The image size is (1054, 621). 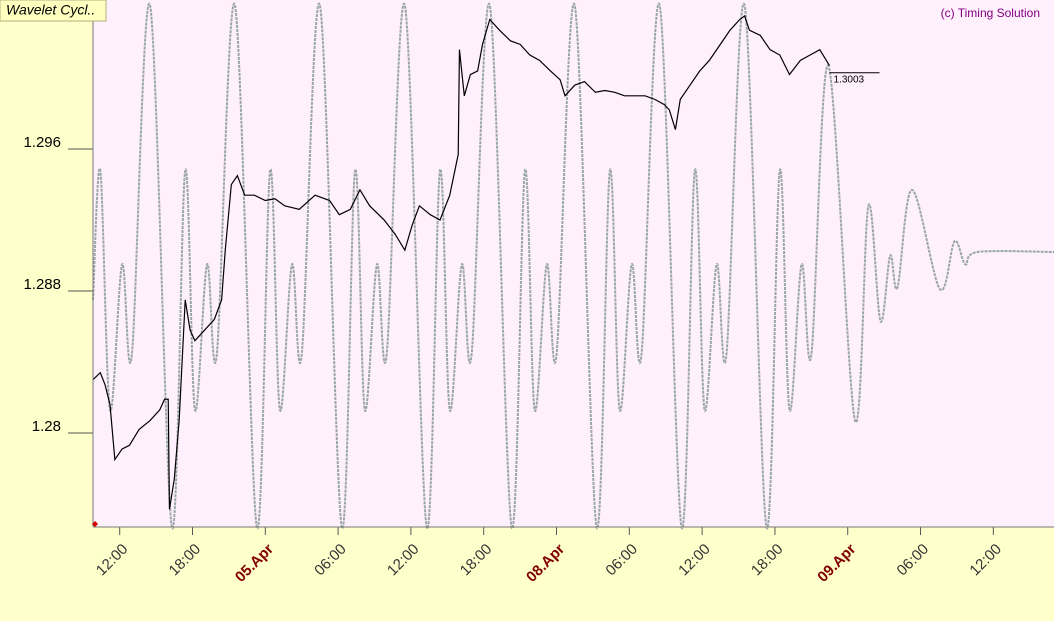 I want to click on series-label: Wavelet Cycl.., so click(x=50, y=10).